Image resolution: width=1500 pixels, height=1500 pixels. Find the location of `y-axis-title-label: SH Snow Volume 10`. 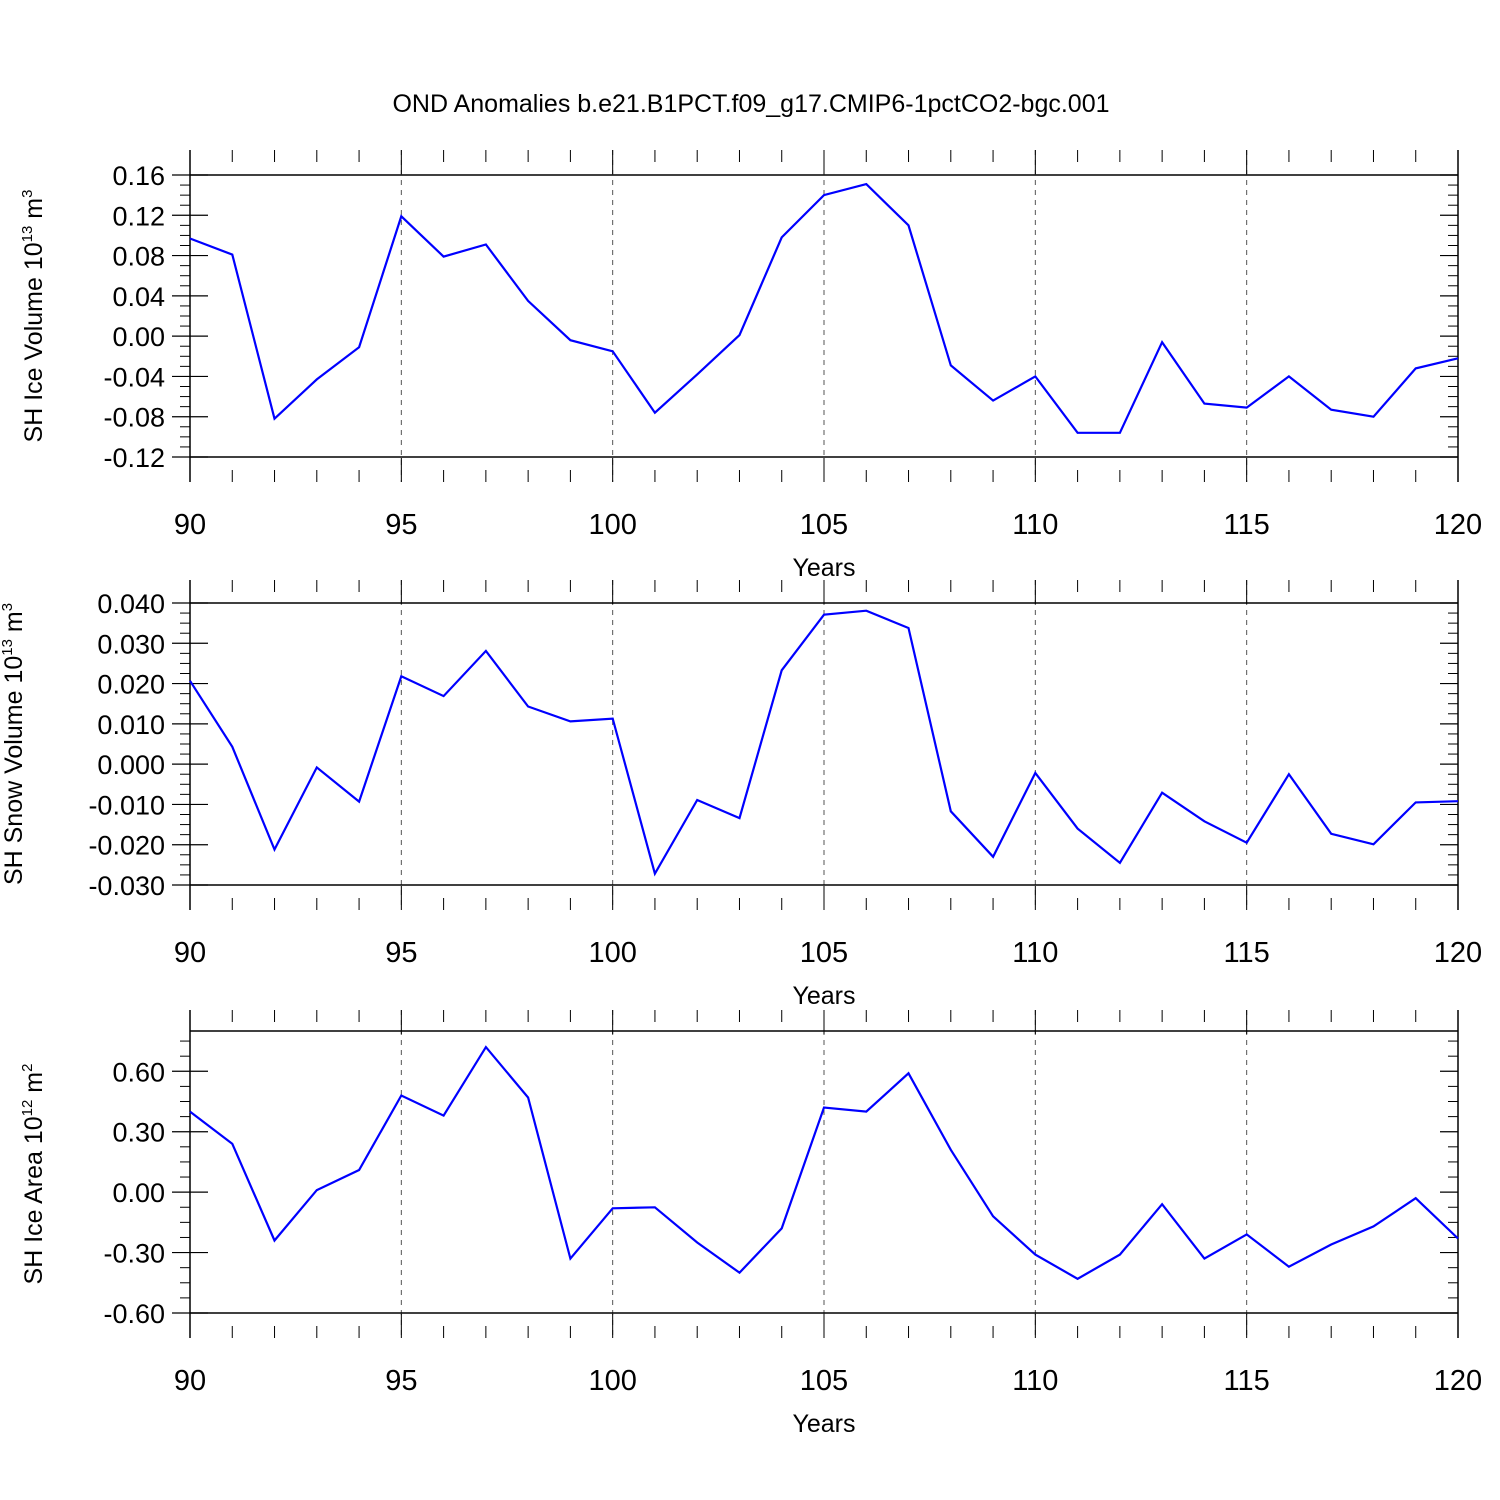

y-axis-title-label: SH Snow Volume 10 is located at coordinates (14, 770).